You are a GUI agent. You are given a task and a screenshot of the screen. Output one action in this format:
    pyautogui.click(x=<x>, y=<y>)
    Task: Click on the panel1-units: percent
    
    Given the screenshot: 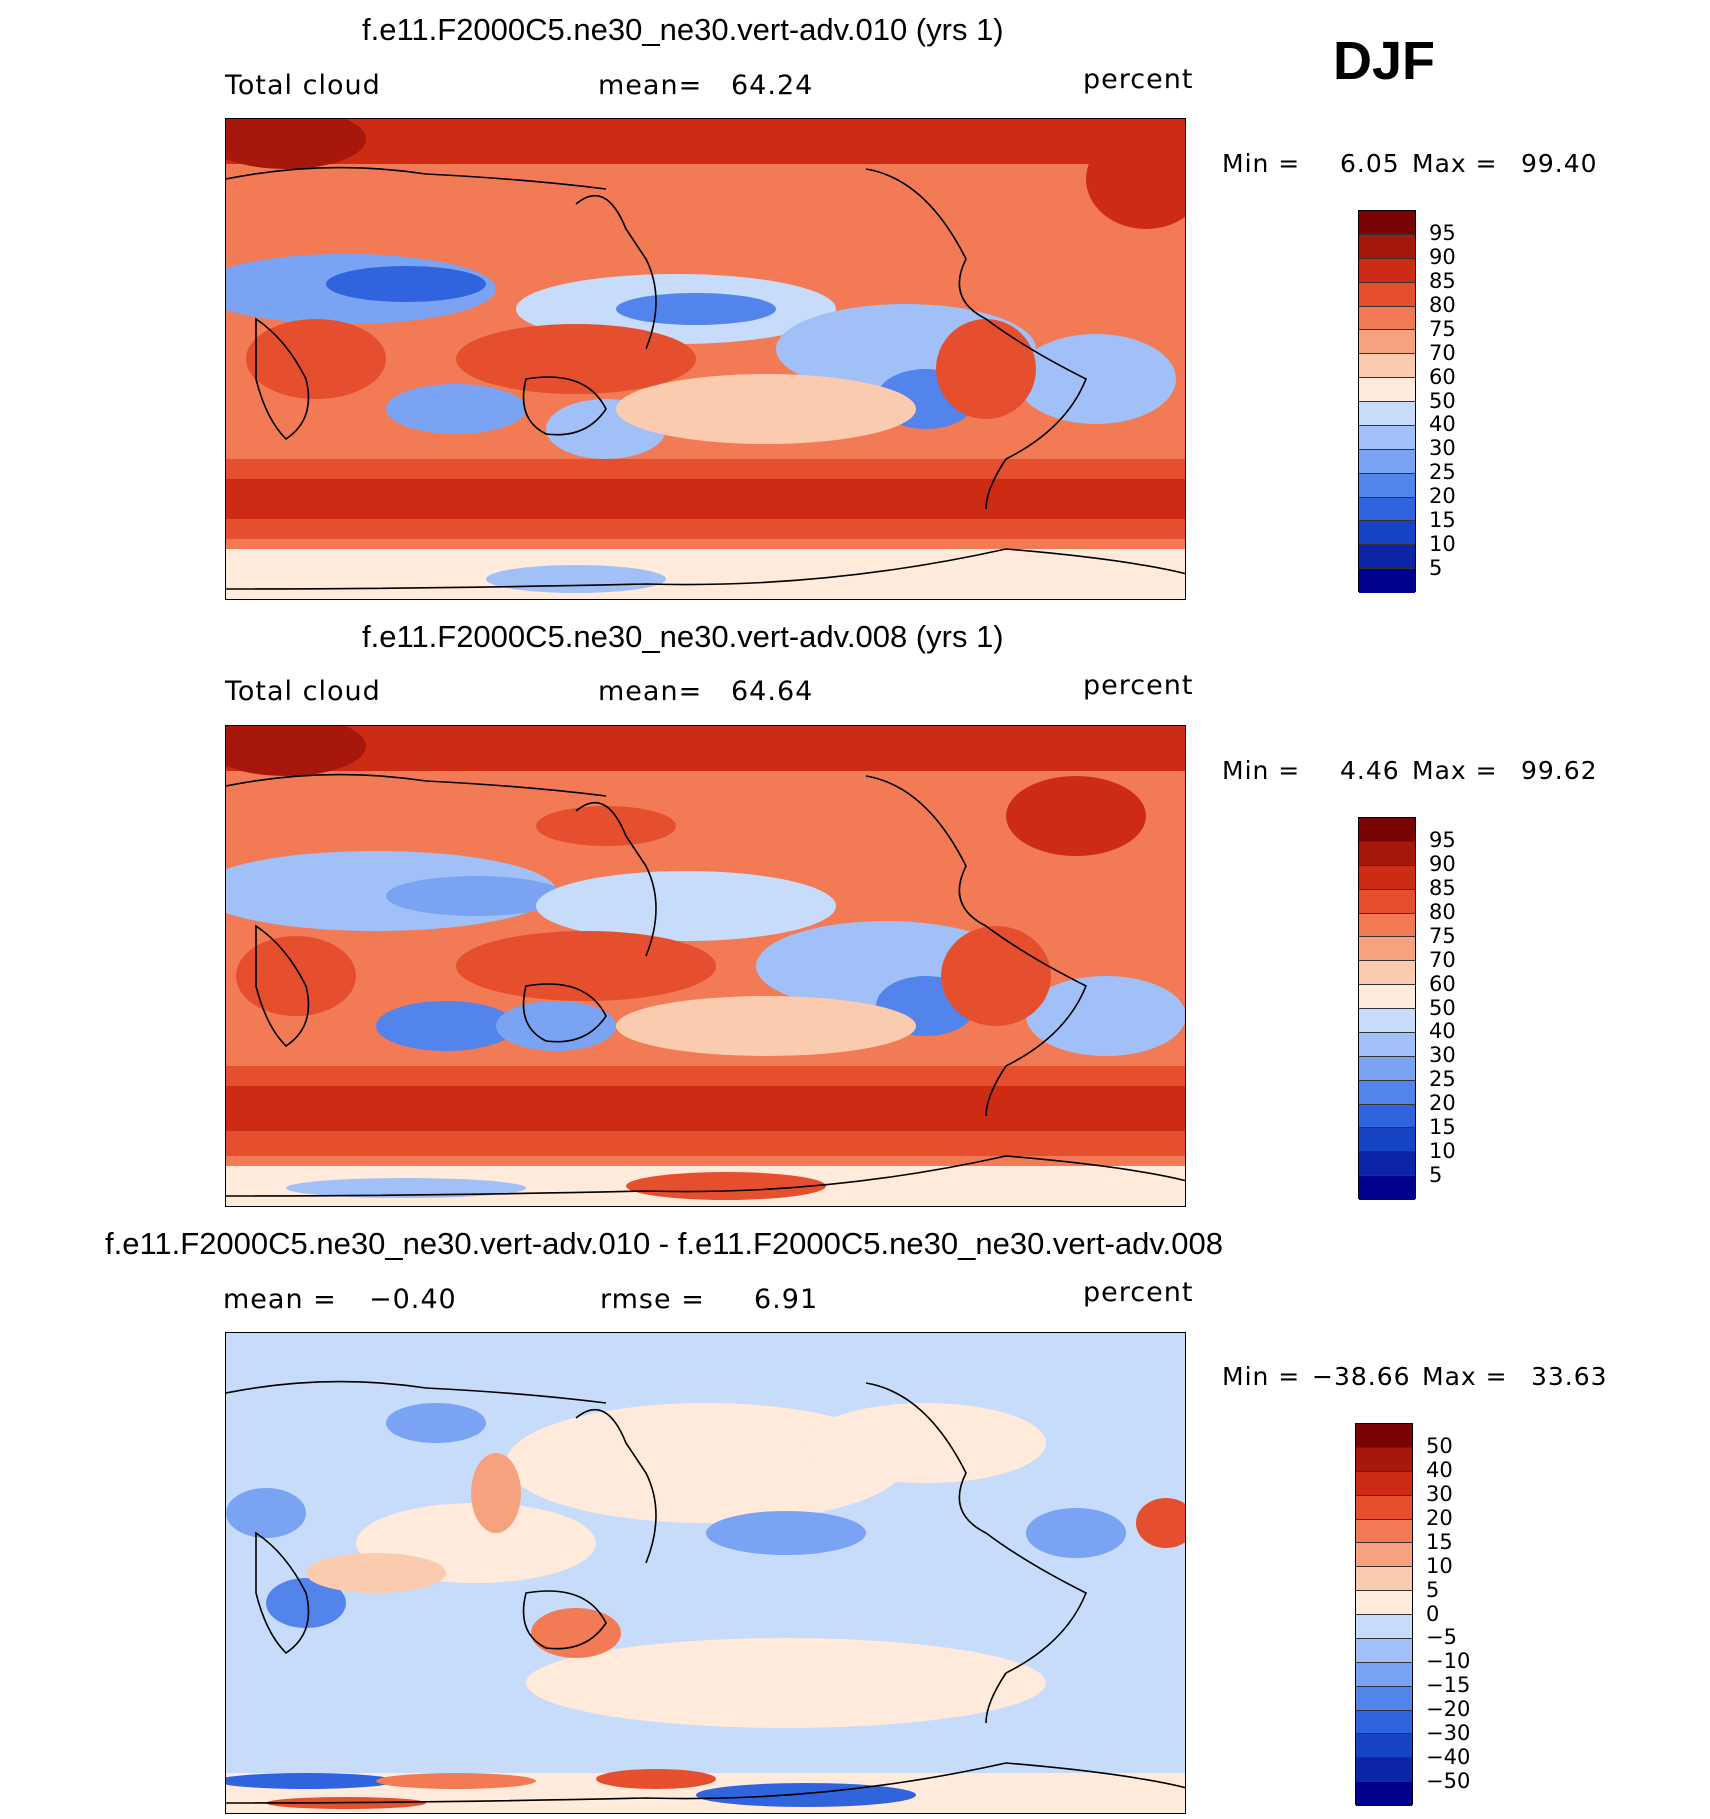 What is the action you would take?
    pyautogui.click(x=1138, y=79)
    